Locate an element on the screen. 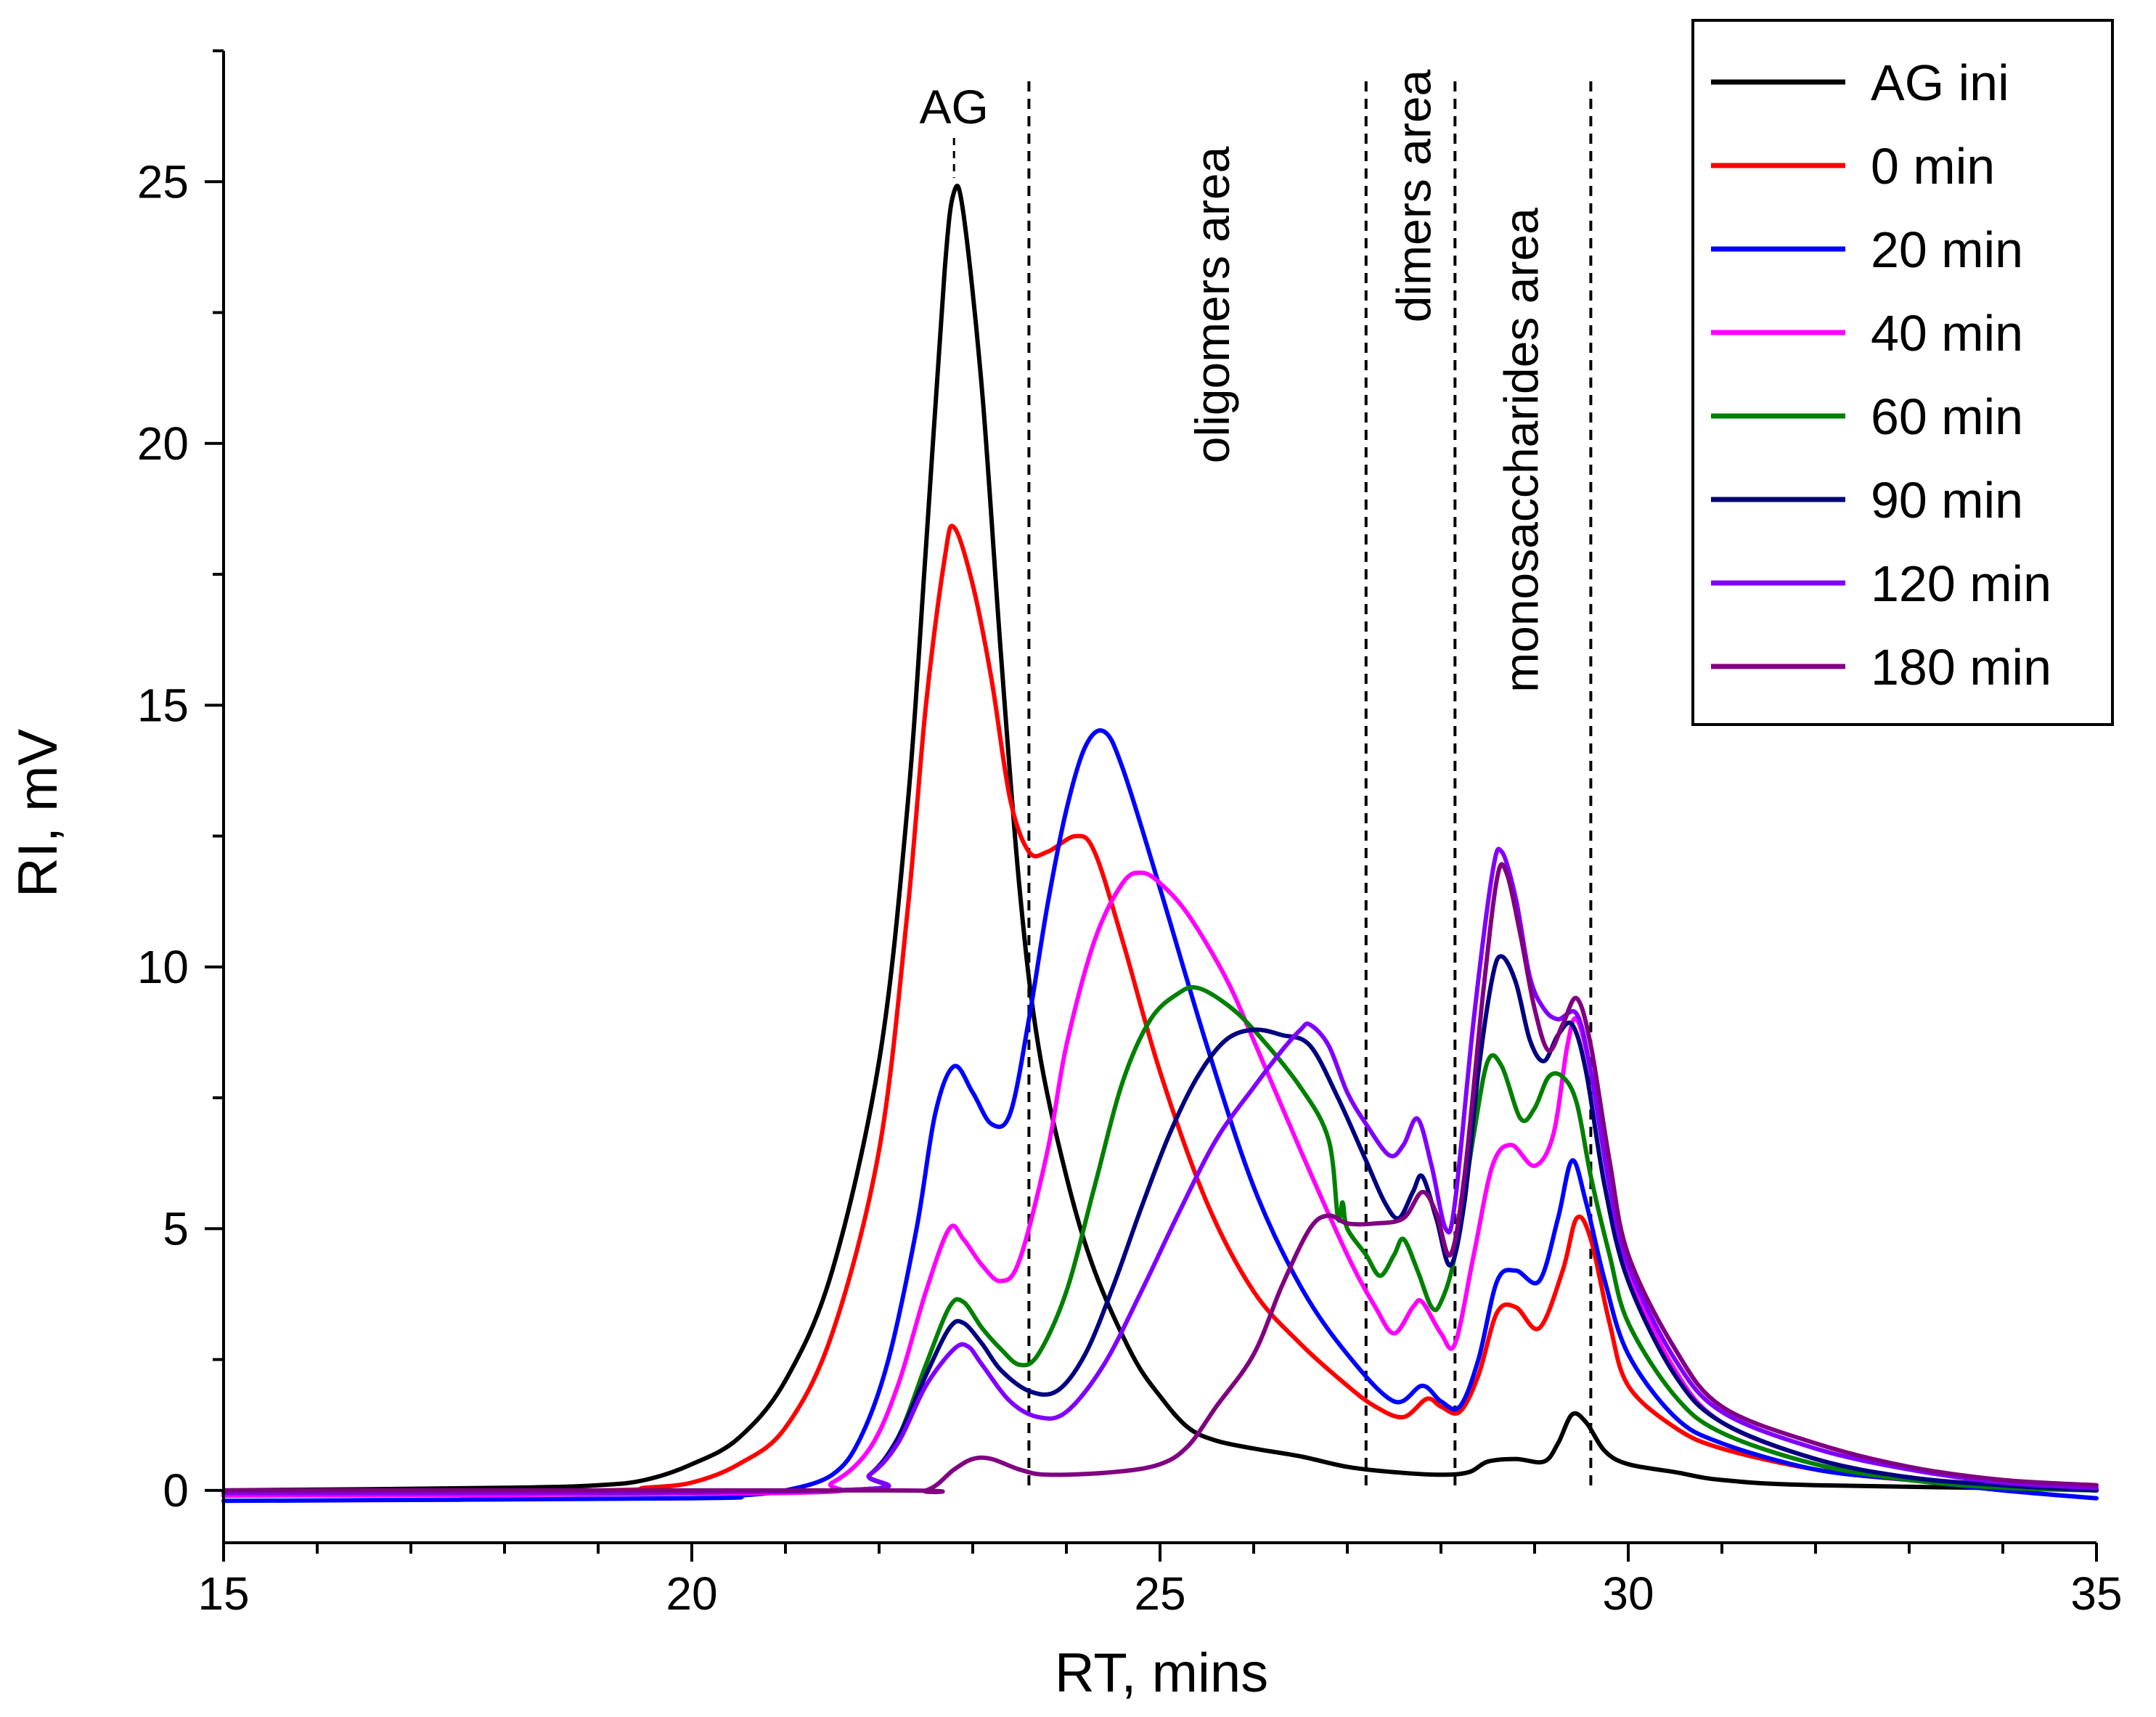 This screenshot has width=2156, height=1717. x-tick-label: 15 is located at coordinates (223, 1593).